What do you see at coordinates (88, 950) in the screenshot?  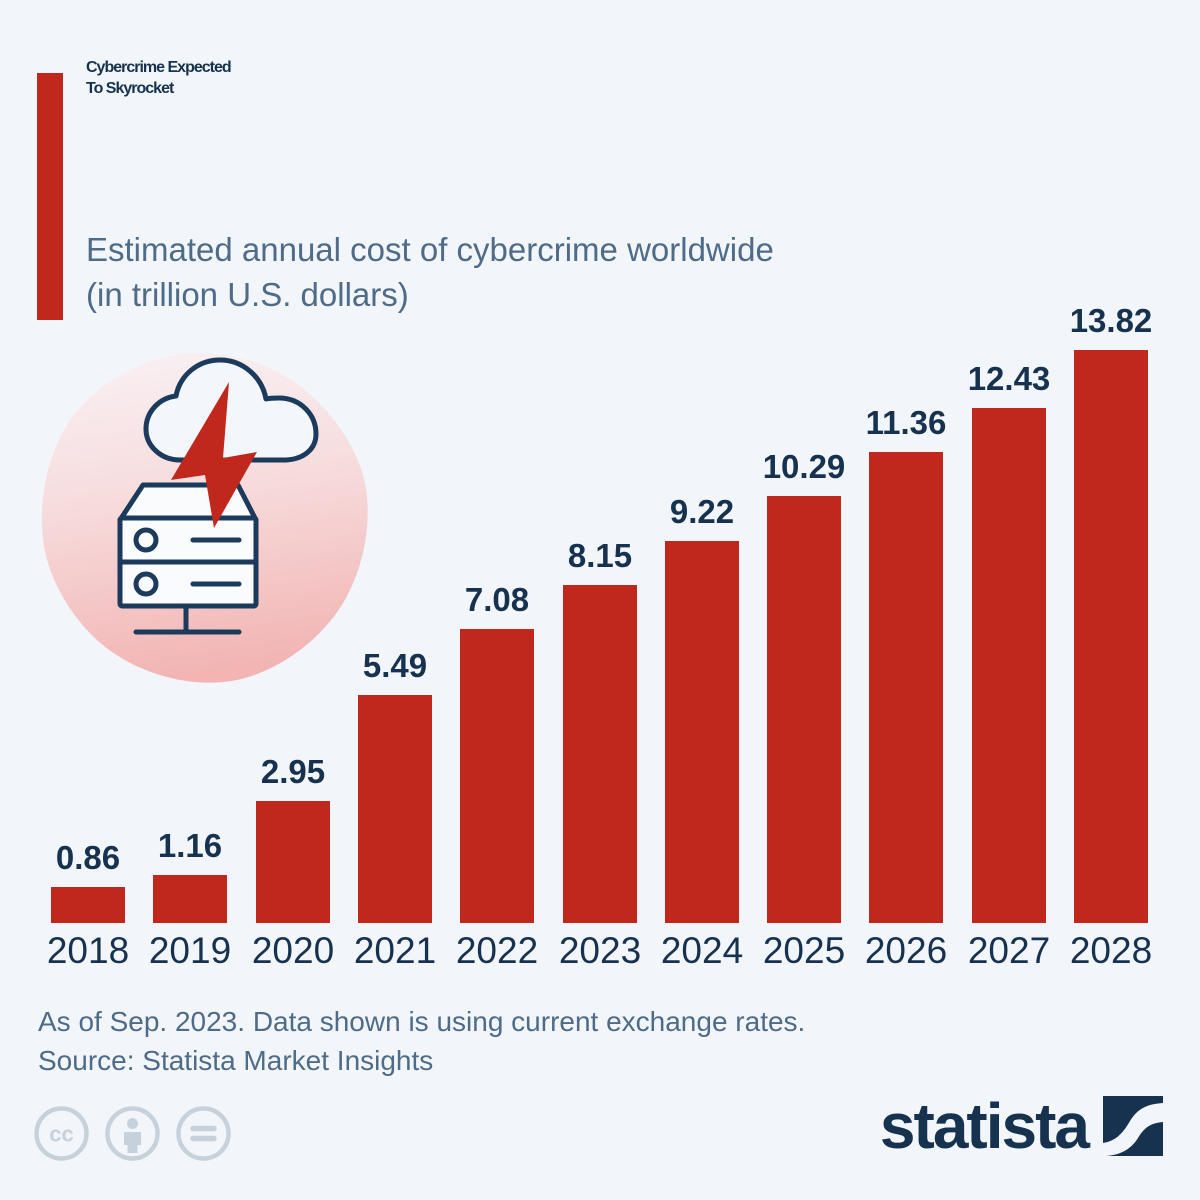 I see `x-tick-label-2018: 2018` at bounding box center [88, 950].